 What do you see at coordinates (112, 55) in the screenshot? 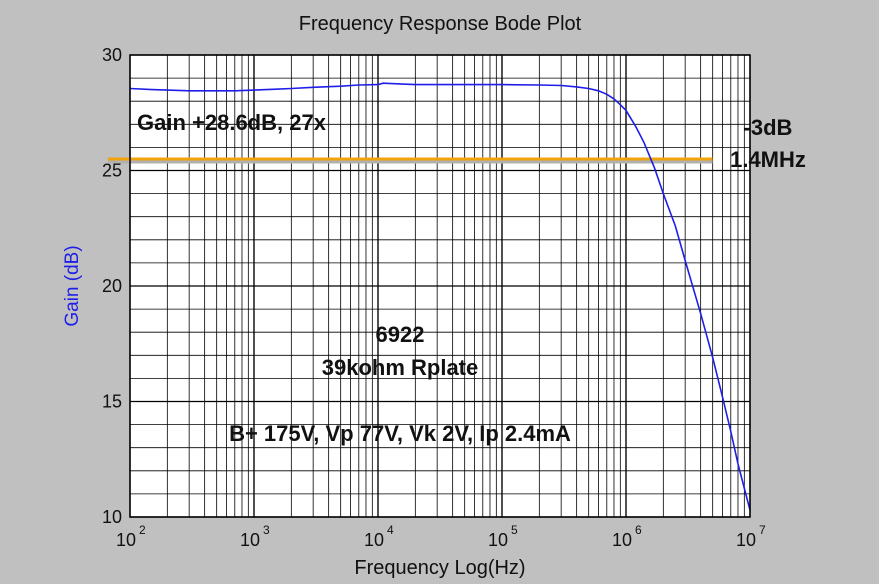
I see `y-tick-label: 30` at bounding box center [112, 55].